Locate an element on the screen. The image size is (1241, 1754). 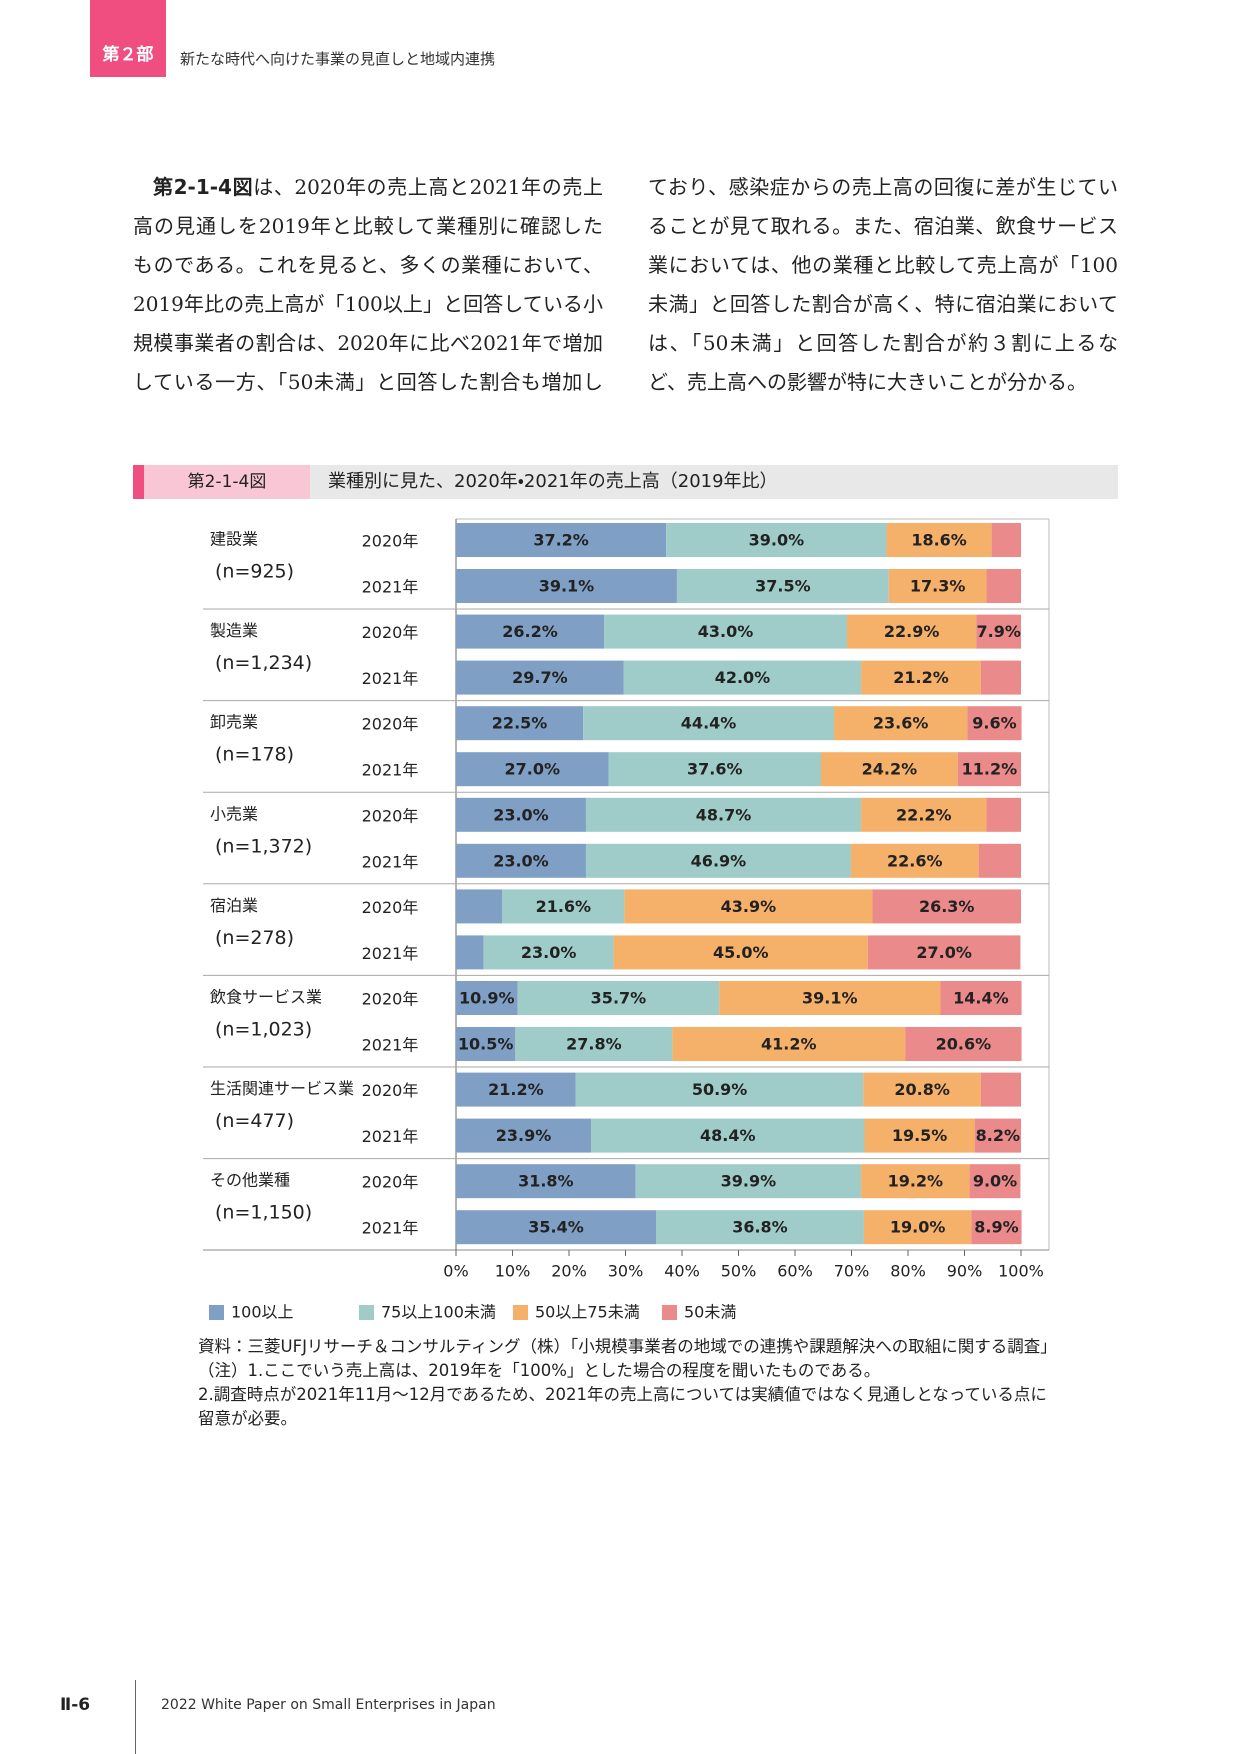
value-label: 26.3% is located at coordinates (947, 906).